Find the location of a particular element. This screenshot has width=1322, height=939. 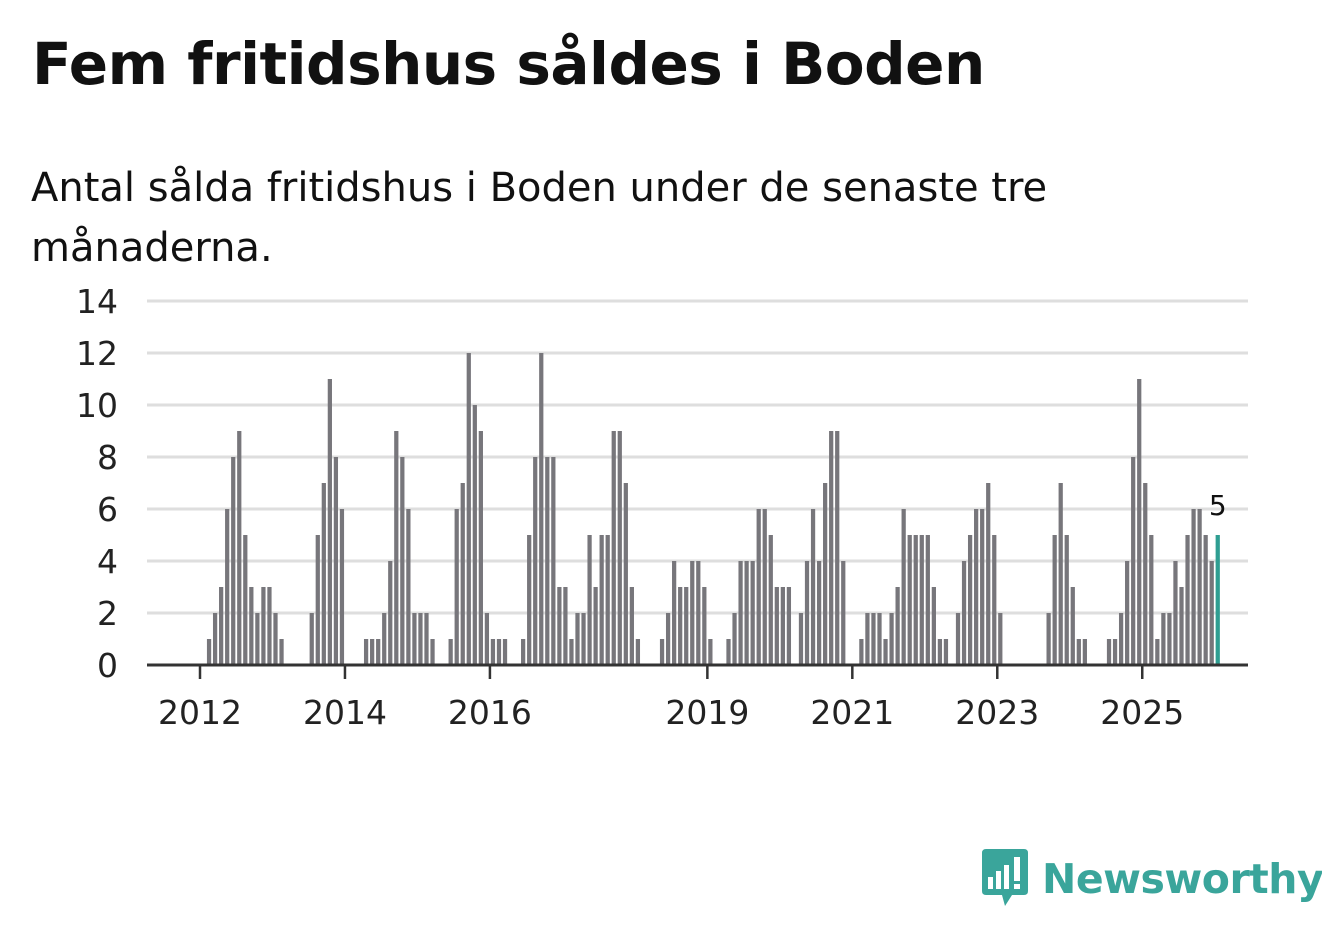

x-axis: 2012 2014 2016 2019 2021 2023 2025 is located at coordinates (697, 697).